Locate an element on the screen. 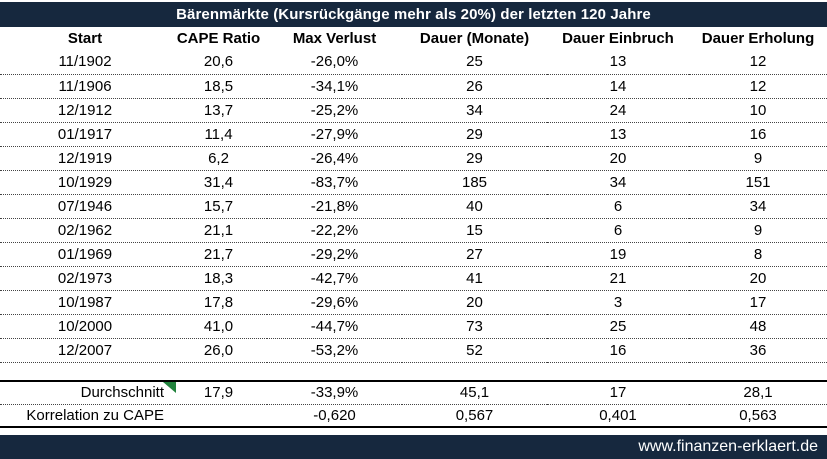 This screenshot has height=459, width=827. table-cell: 41,0 is located at coordinates (218, 326).